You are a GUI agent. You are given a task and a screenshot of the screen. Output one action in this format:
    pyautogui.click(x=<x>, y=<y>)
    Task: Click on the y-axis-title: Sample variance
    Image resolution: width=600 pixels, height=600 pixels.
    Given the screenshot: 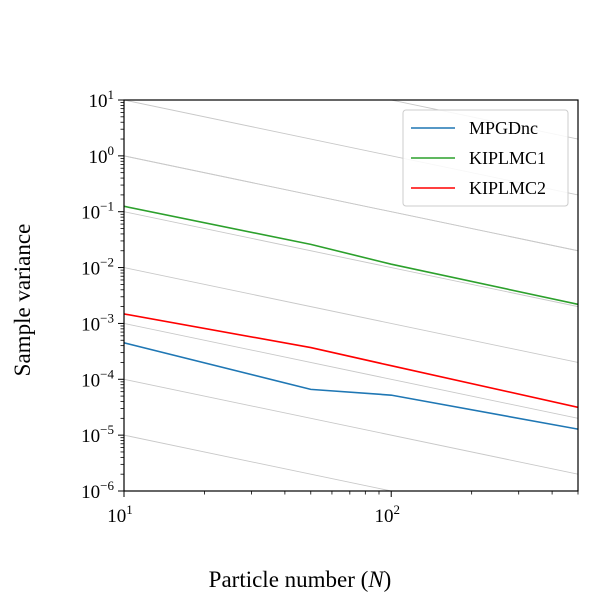 What is the action you would take?
    pyautogui.click(x=22, y=300)
    